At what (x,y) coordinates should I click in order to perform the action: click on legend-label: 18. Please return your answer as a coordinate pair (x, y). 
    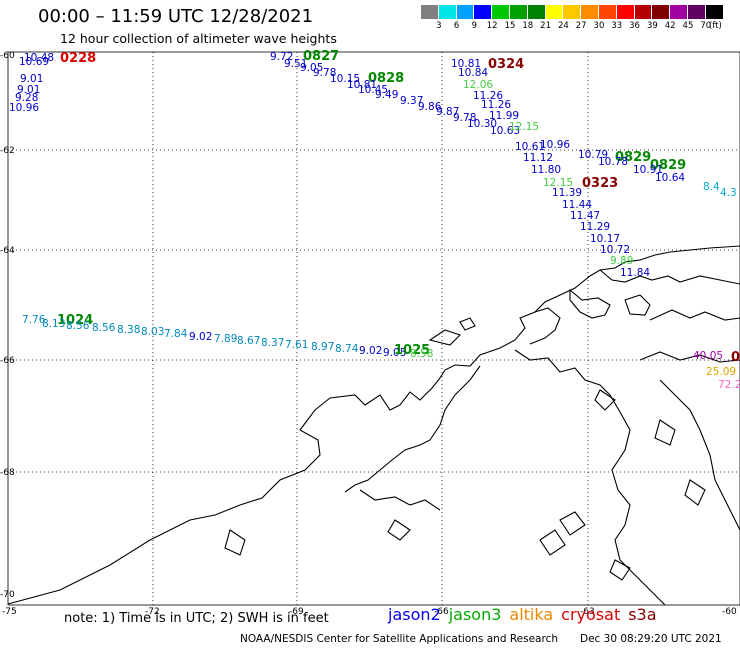
    Looking at the image, I should click on (528, 26).